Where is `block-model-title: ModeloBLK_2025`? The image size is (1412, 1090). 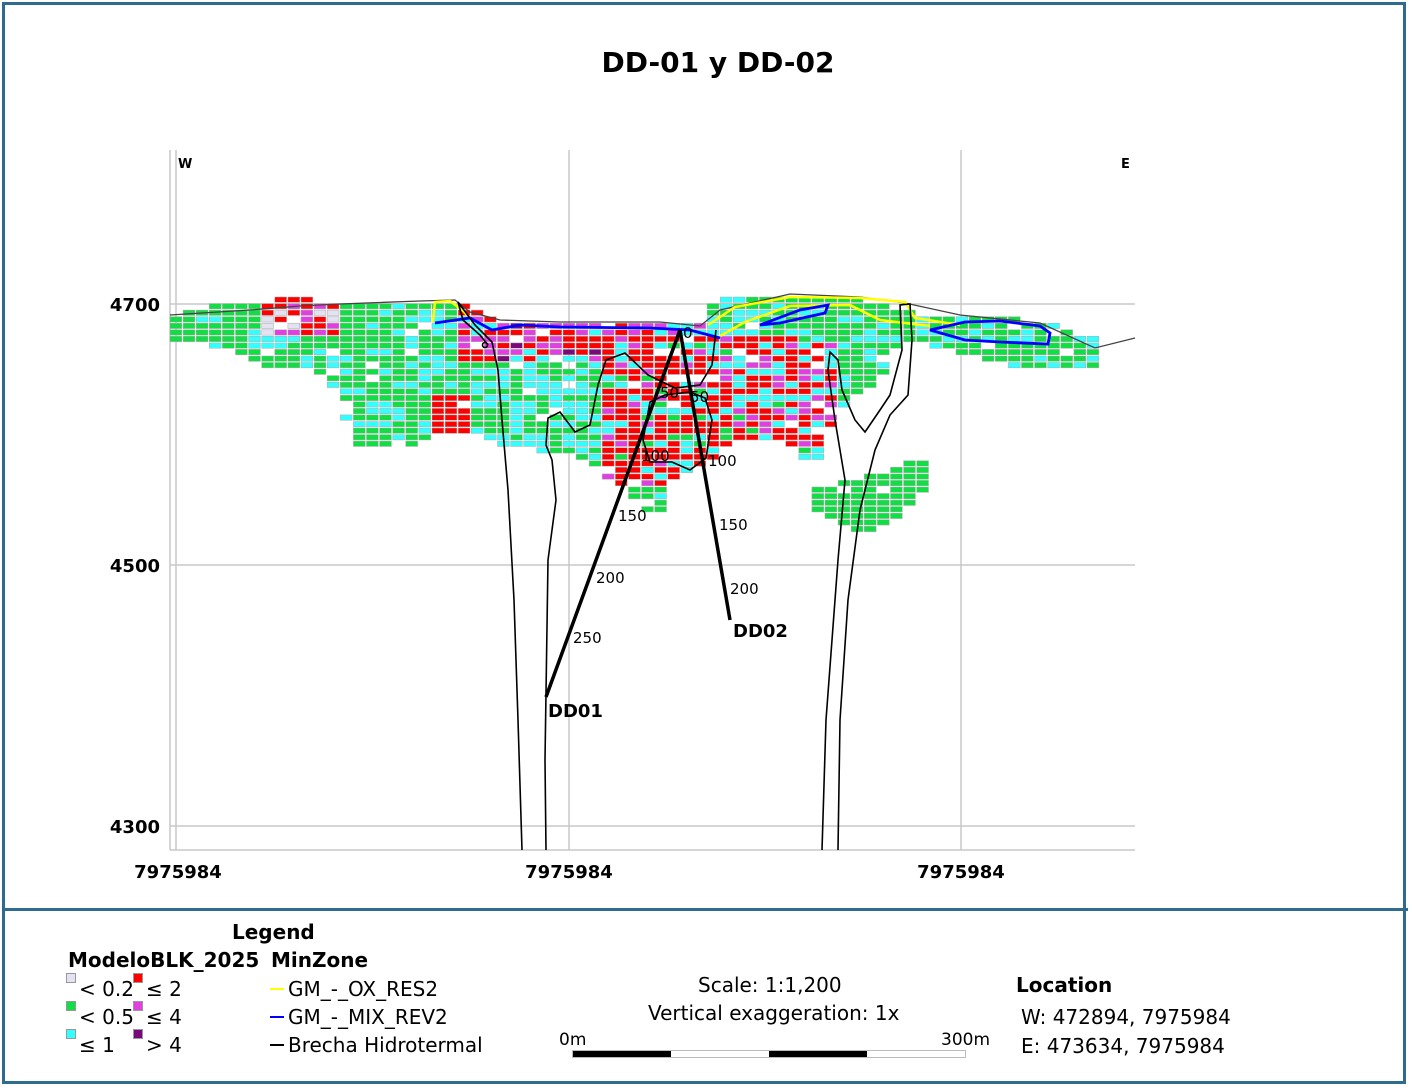 block-model-title: ModeloBLK_2025 is located at coordinates (164, 960).